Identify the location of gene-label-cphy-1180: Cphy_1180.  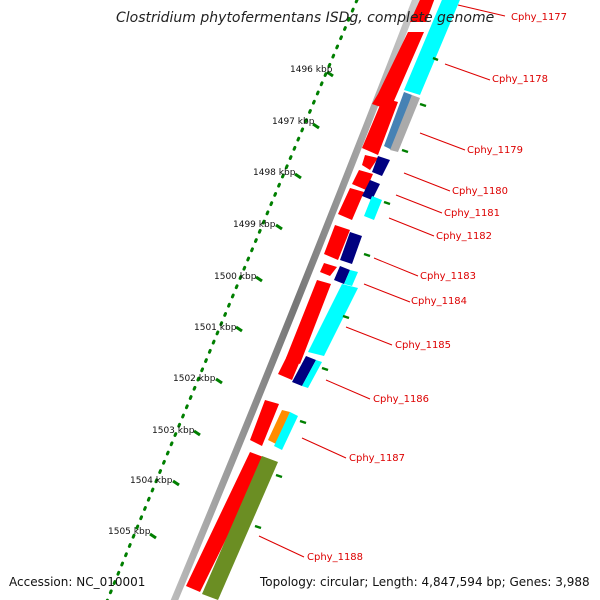
(480, 191).